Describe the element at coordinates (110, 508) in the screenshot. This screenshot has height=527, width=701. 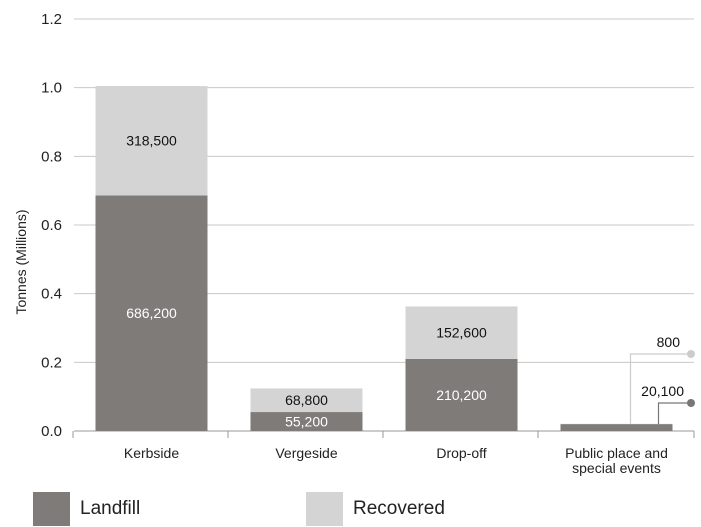
I see `legend-landfill-label: Landfill` at that location.